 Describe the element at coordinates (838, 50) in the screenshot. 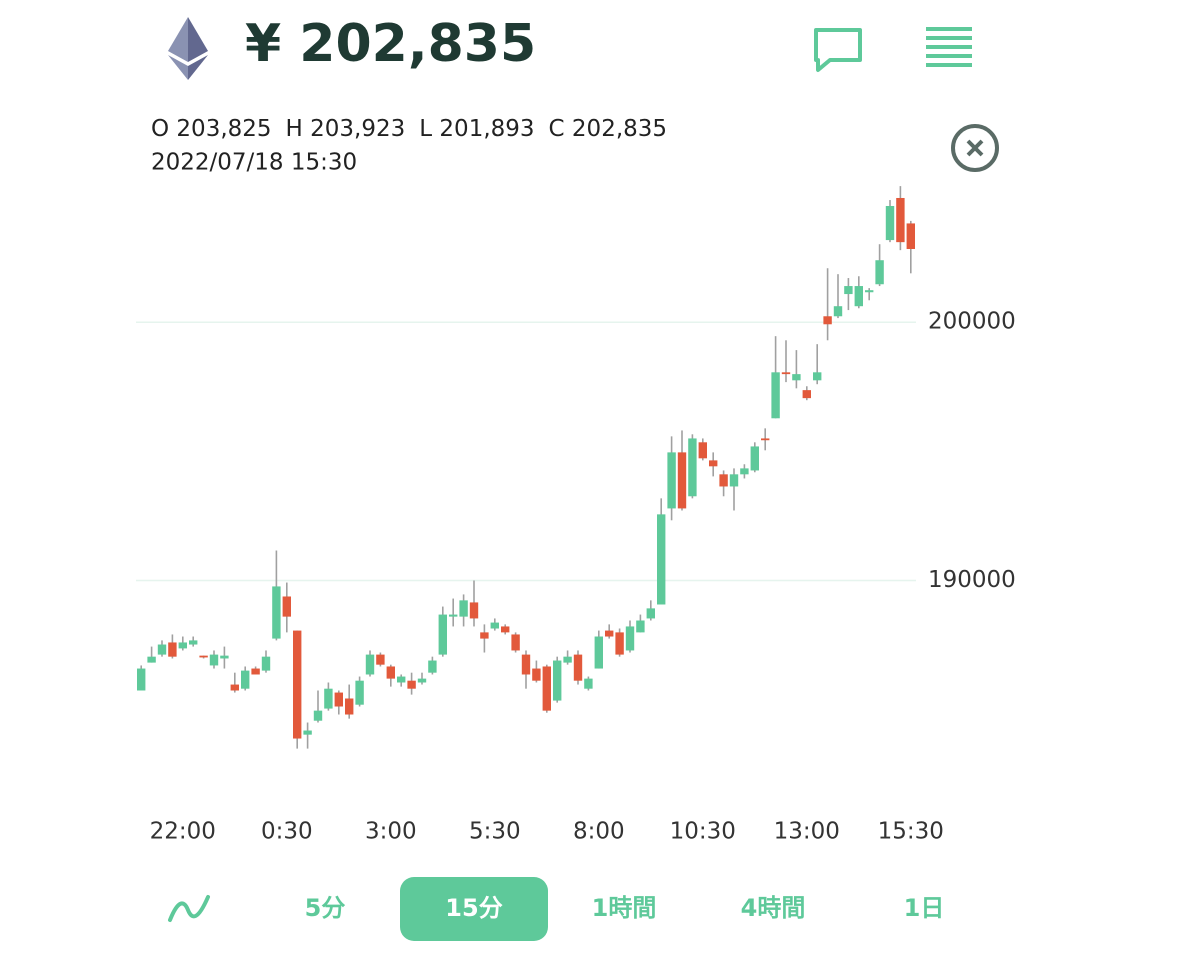

I see `chat-button` at that location.